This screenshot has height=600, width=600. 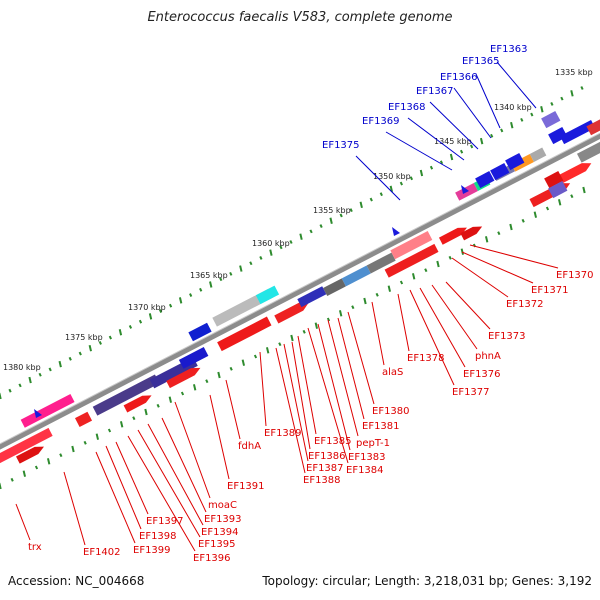 What do you see at coordinates (481, 61) in the screenshot?
I see `gene-label-ef1365: EF1365` at bounding box center [481, 61].